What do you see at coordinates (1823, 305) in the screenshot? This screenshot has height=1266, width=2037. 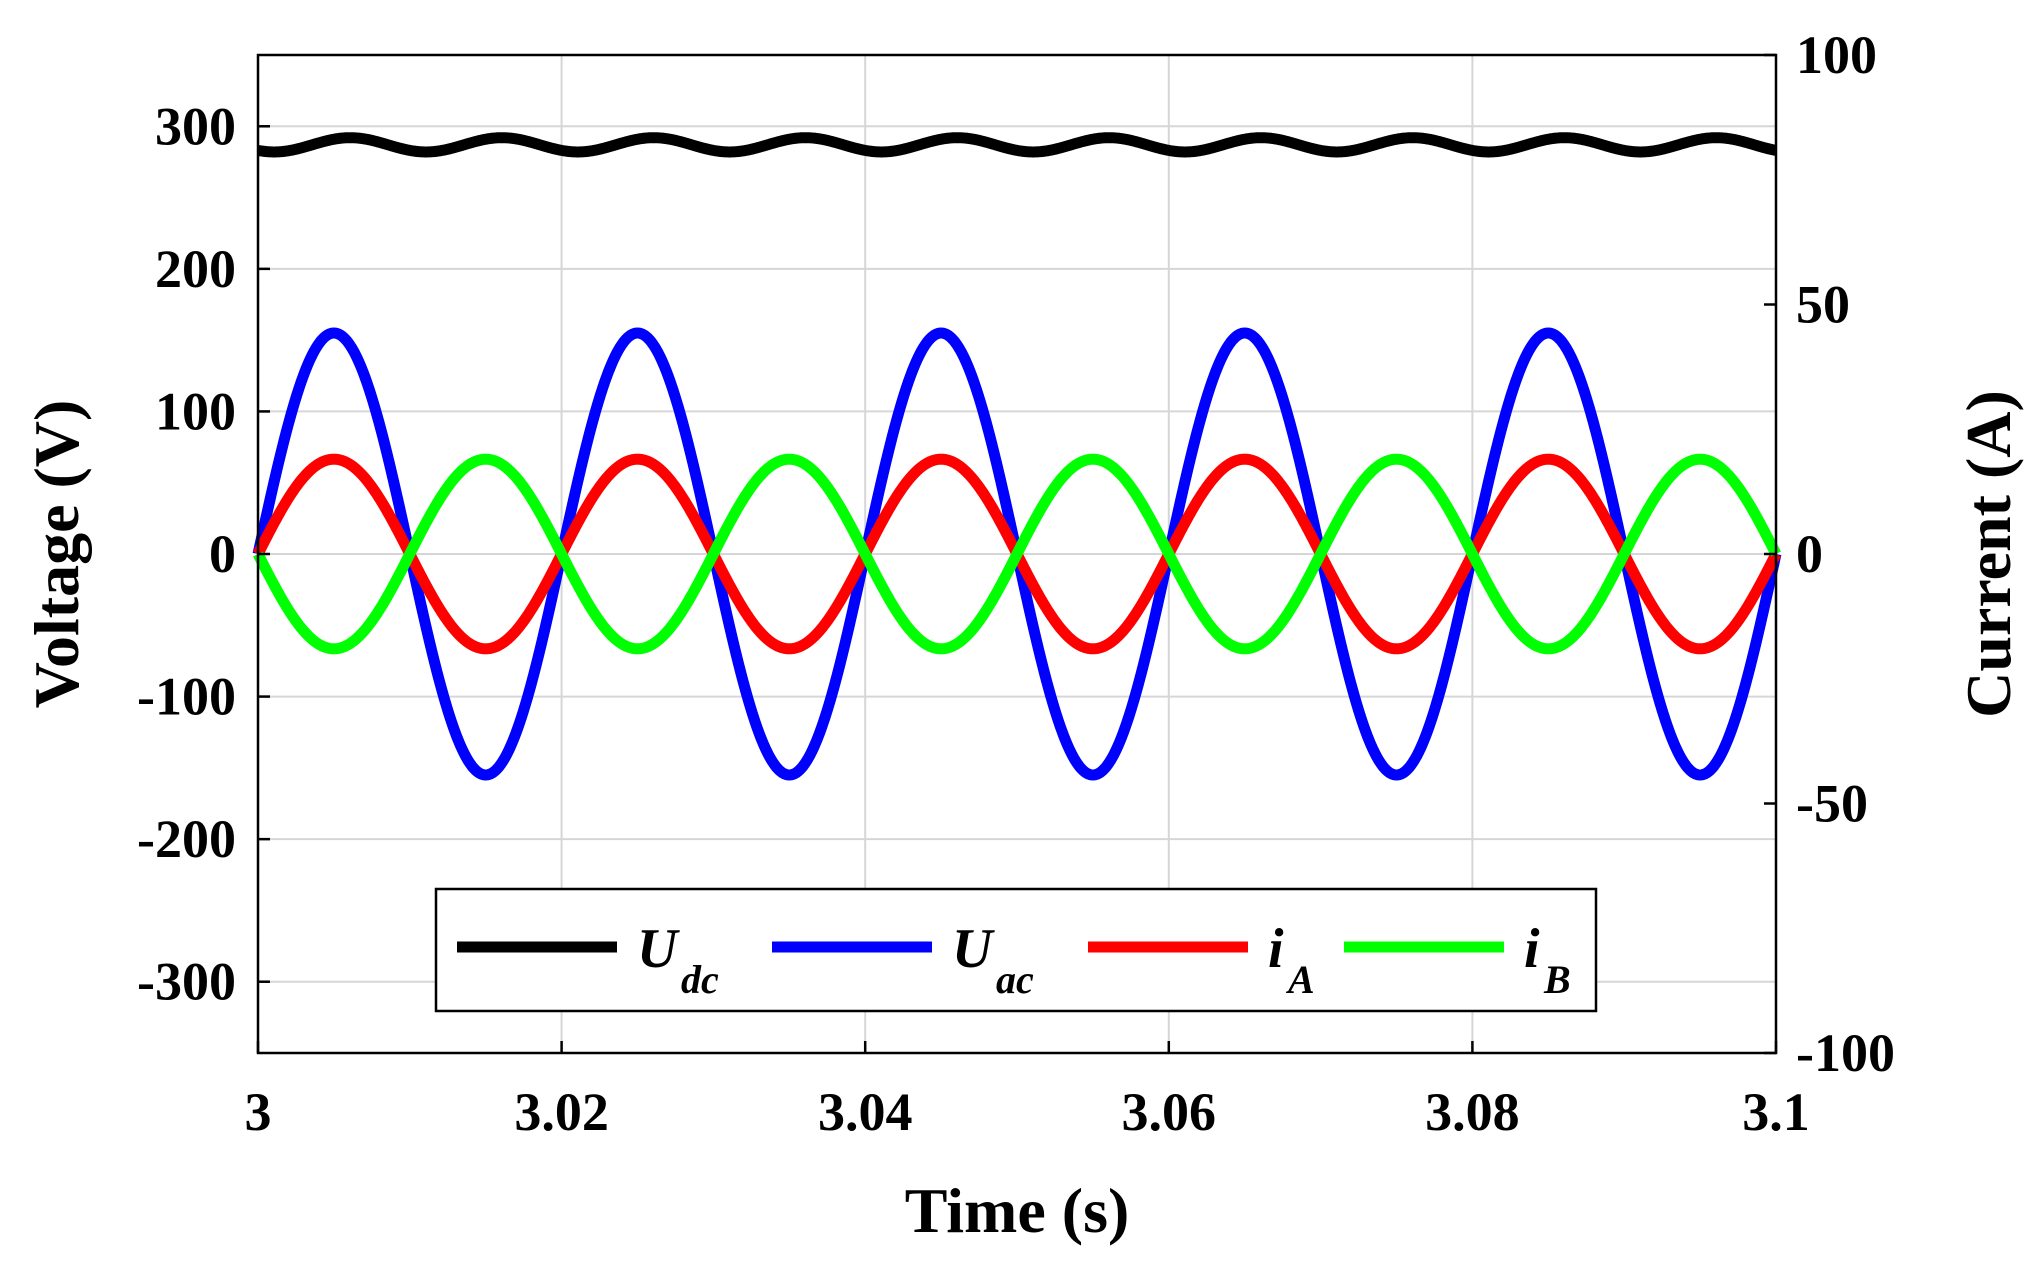 I see `y-tick-label-right: 50` at bounding box center [1823, 305].